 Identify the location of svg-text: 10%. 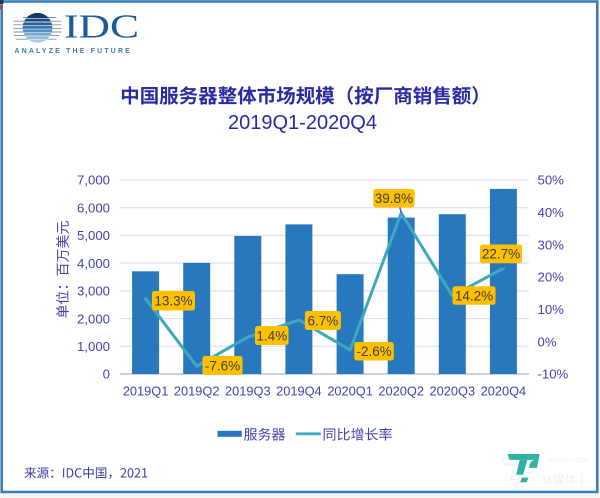
(551, 309).